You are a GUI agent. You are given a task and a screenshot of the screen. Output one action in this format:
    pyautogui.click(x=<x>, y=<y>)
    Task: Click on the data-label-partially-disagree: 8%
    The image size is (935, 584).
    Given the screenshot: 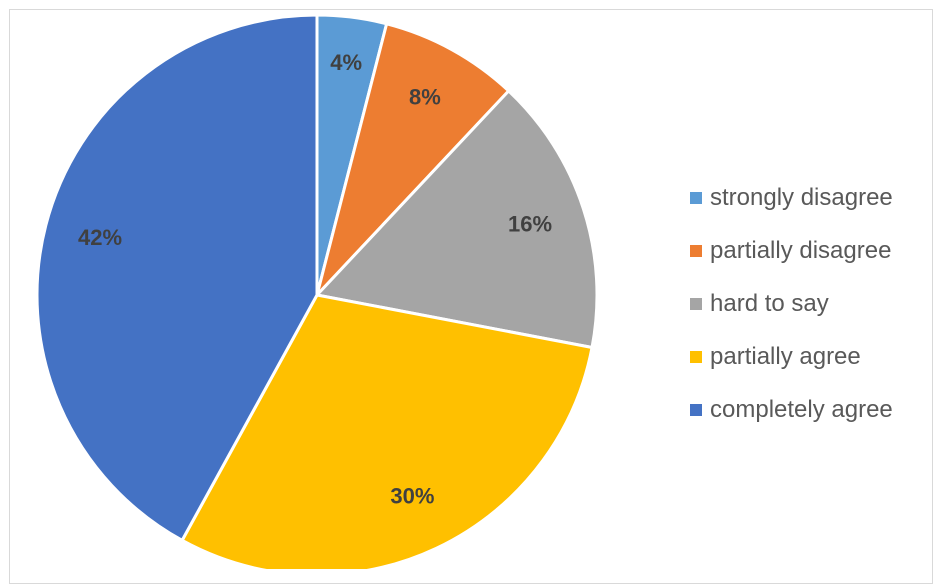 What is the action you would take?
    pyautogui.click(x=425, y=97)
    